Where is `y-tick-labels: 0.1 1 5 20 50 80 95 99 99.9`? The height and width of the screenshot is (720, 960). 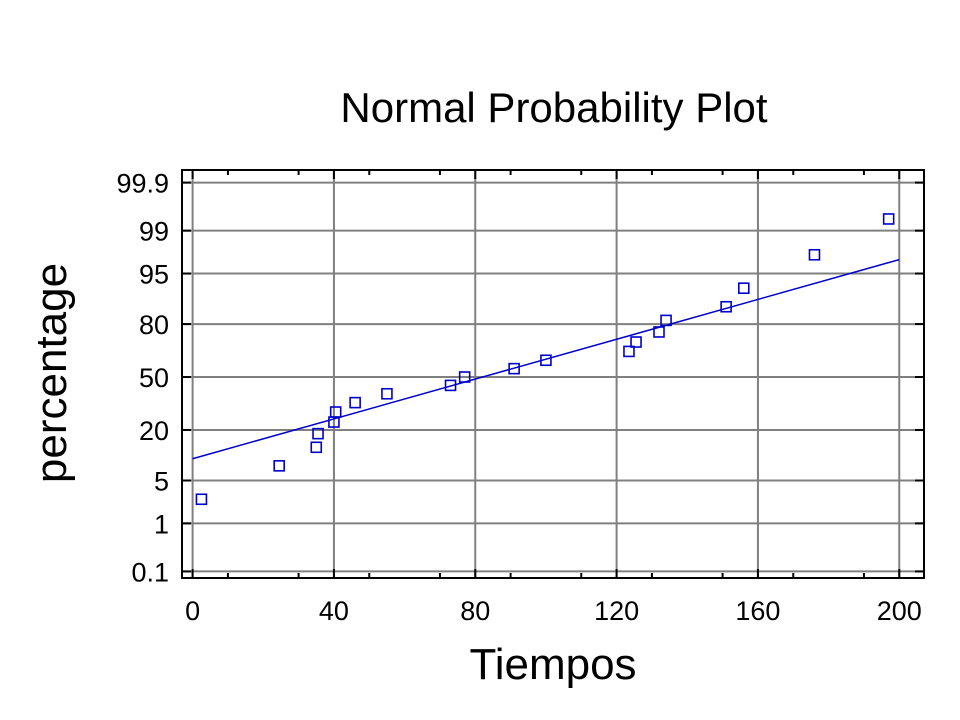
y-tick-labels: 0.1 1 5 20 50 80 95 99 99.9 is located at coordinates (142, 378).